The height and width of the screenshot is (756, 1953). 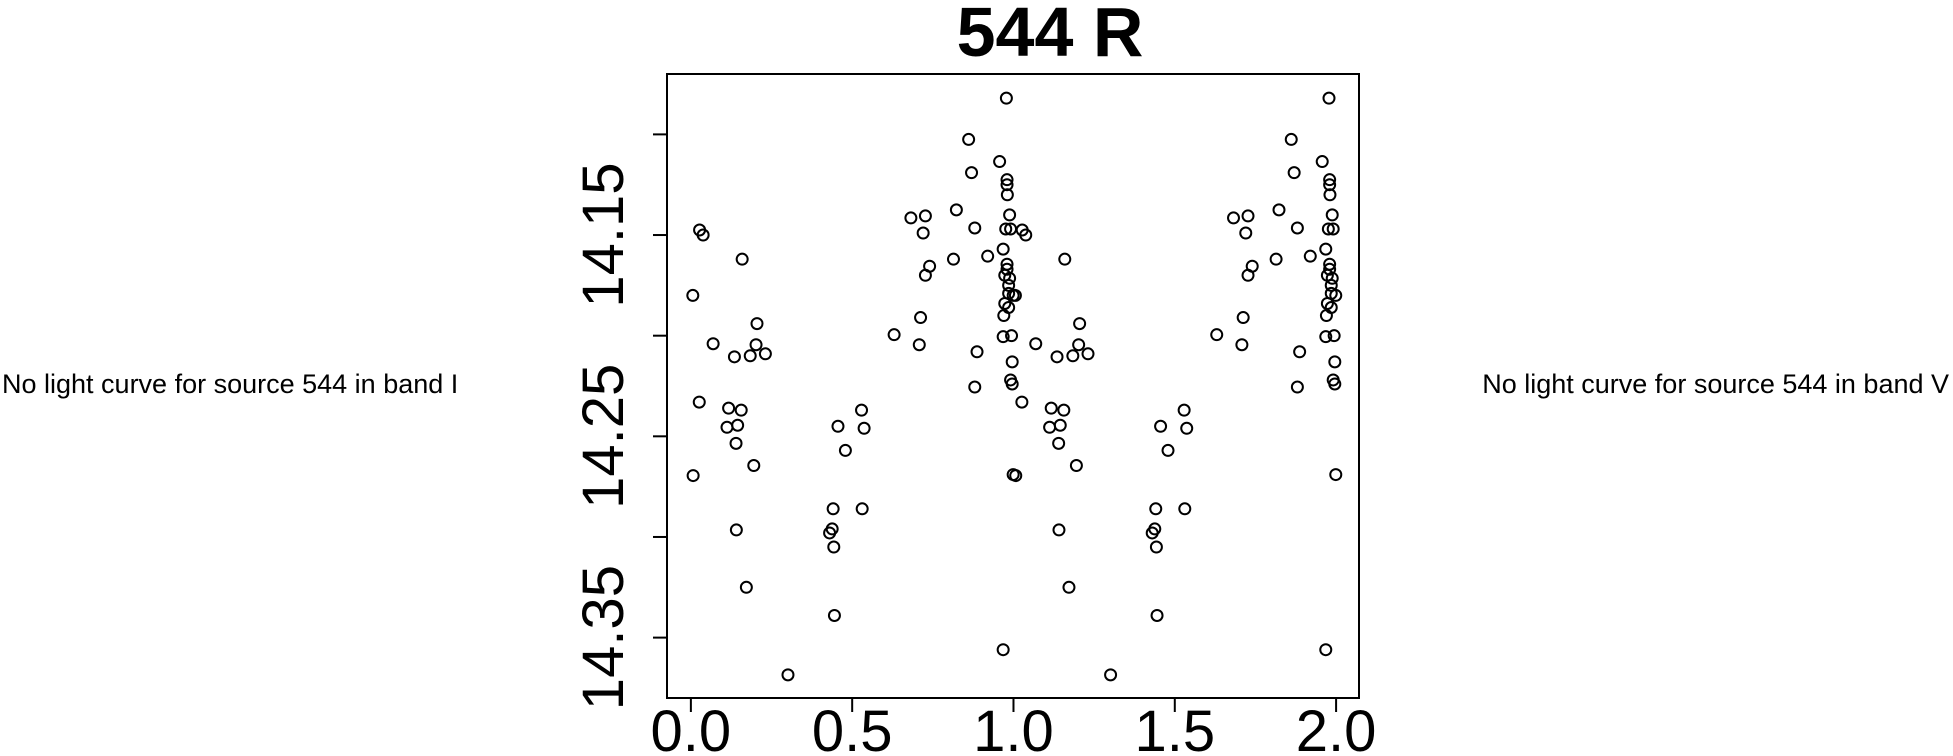 What do you see at coordinates (852, 727) in the screenshot?
I see `x-axis-tick-label: 0.5` at bounding box center [852, 727].